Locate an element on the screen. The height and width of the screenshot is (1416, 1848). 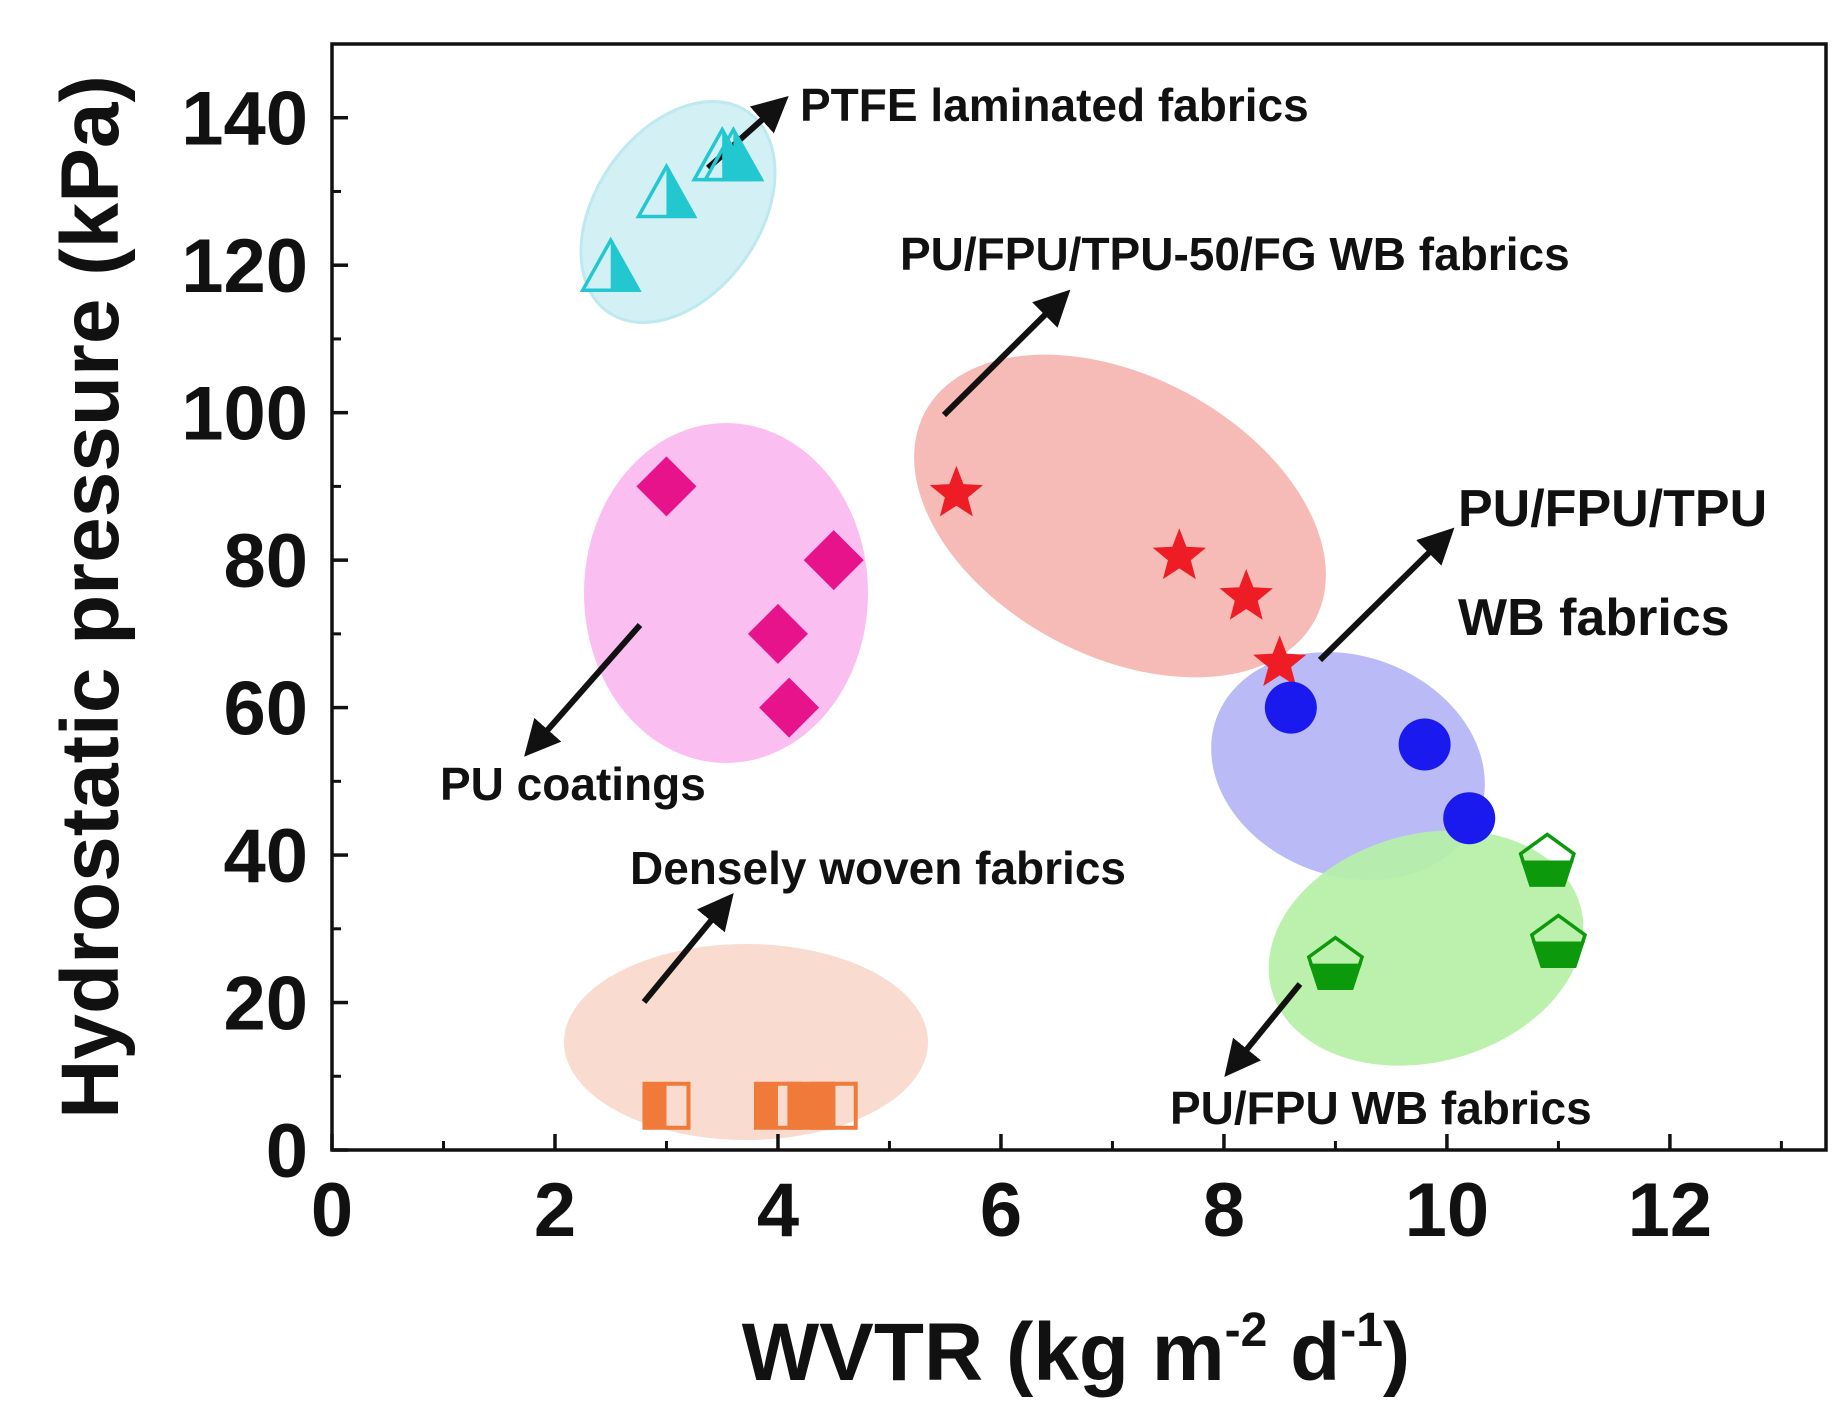
label-pu-coatings: PU coatings is located at coordinates (573, 784).